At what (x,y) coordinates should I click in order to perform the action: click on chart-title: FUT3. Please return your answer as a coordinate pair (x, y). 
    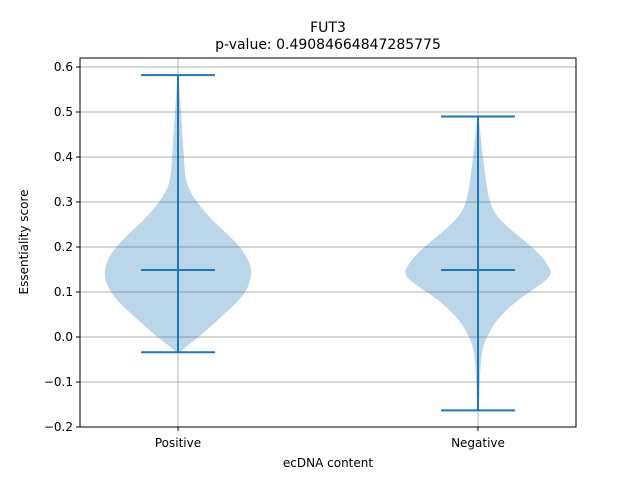
    Looking at the image, I should click on (328, 28).